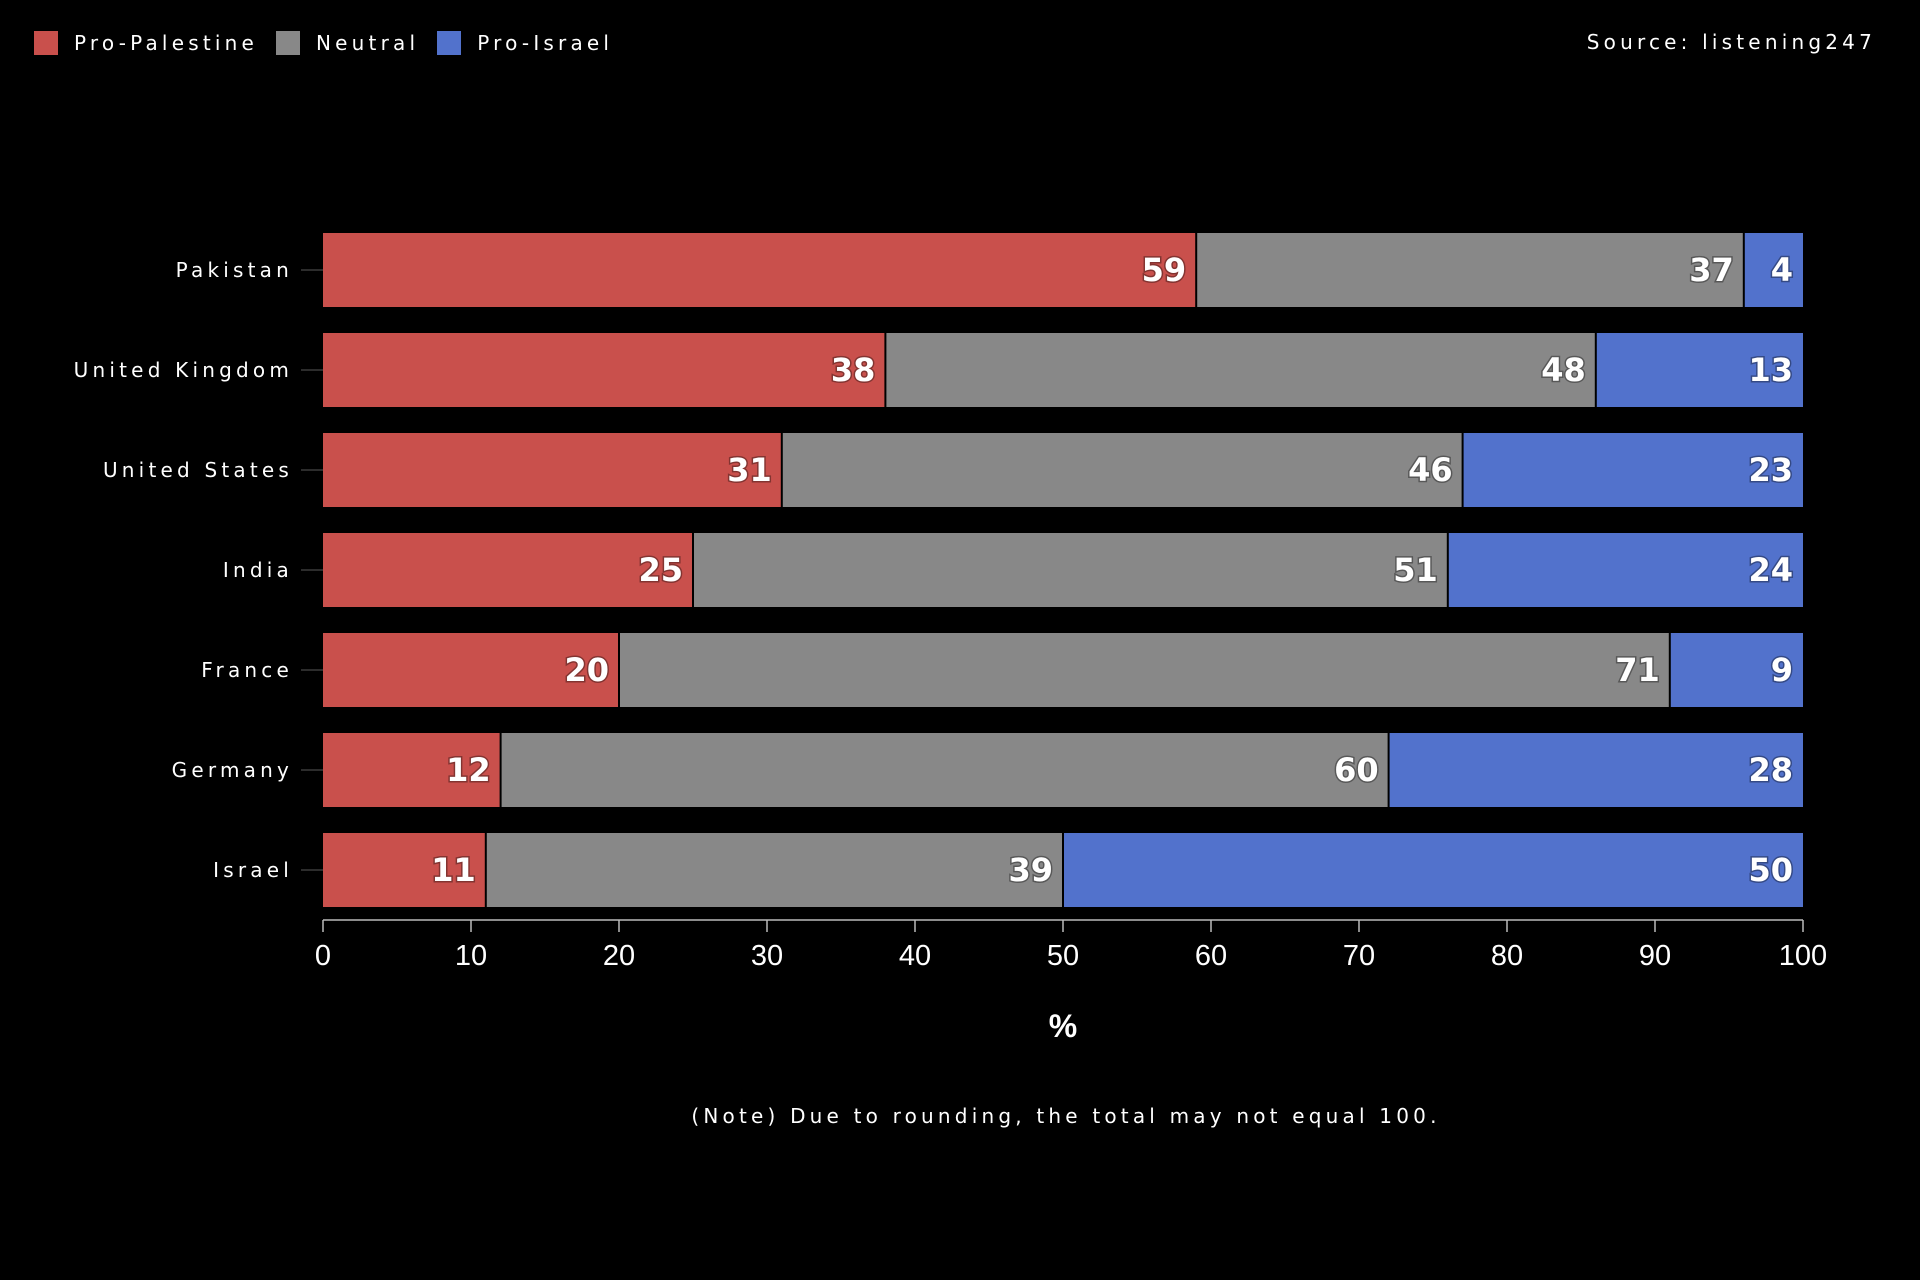 This screenshot has width=1920, height=1280. I want to click on value-label-united-states-pro-israel: 23, so click(1770, 470).